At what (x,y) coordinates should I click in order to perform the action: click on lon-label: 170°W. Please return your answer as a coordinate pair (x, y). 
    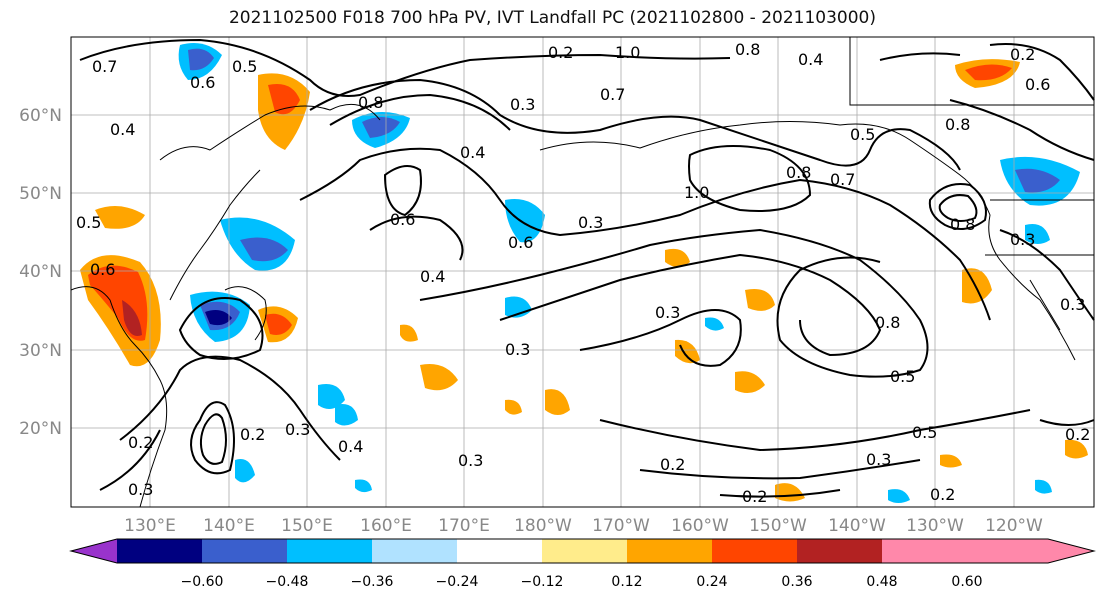
    Looking at the image, I should click on (621, 526).